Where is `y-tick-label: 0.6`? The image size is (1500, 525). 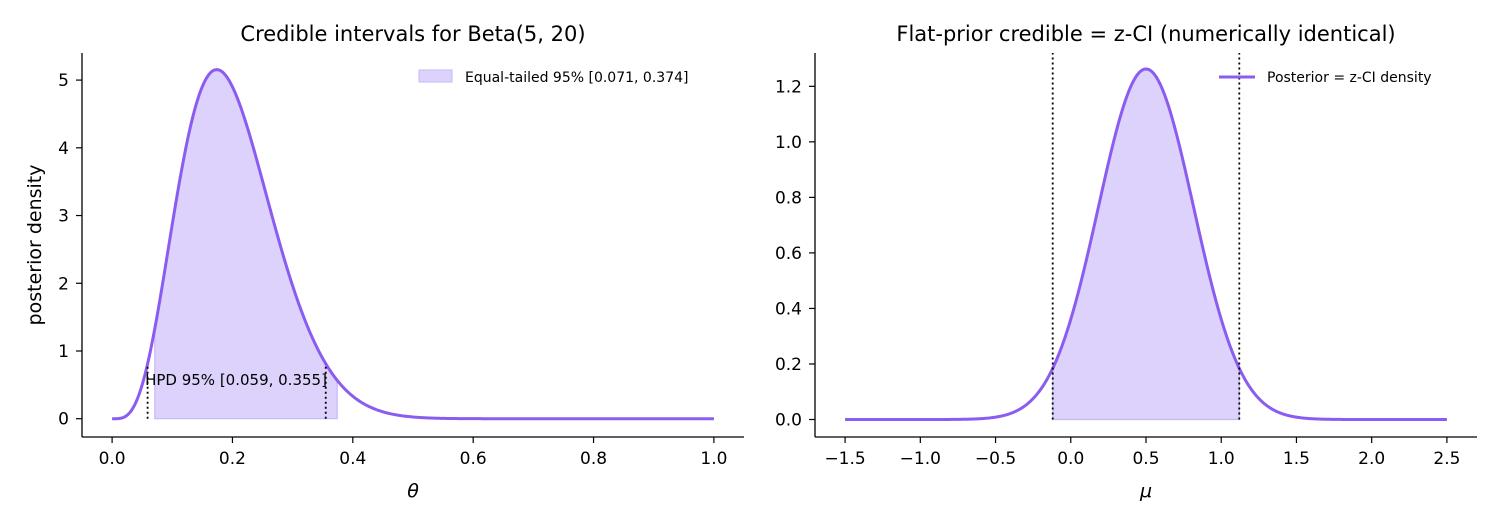 y-tick-label: 0.6 is located at coordinates (788, 254).